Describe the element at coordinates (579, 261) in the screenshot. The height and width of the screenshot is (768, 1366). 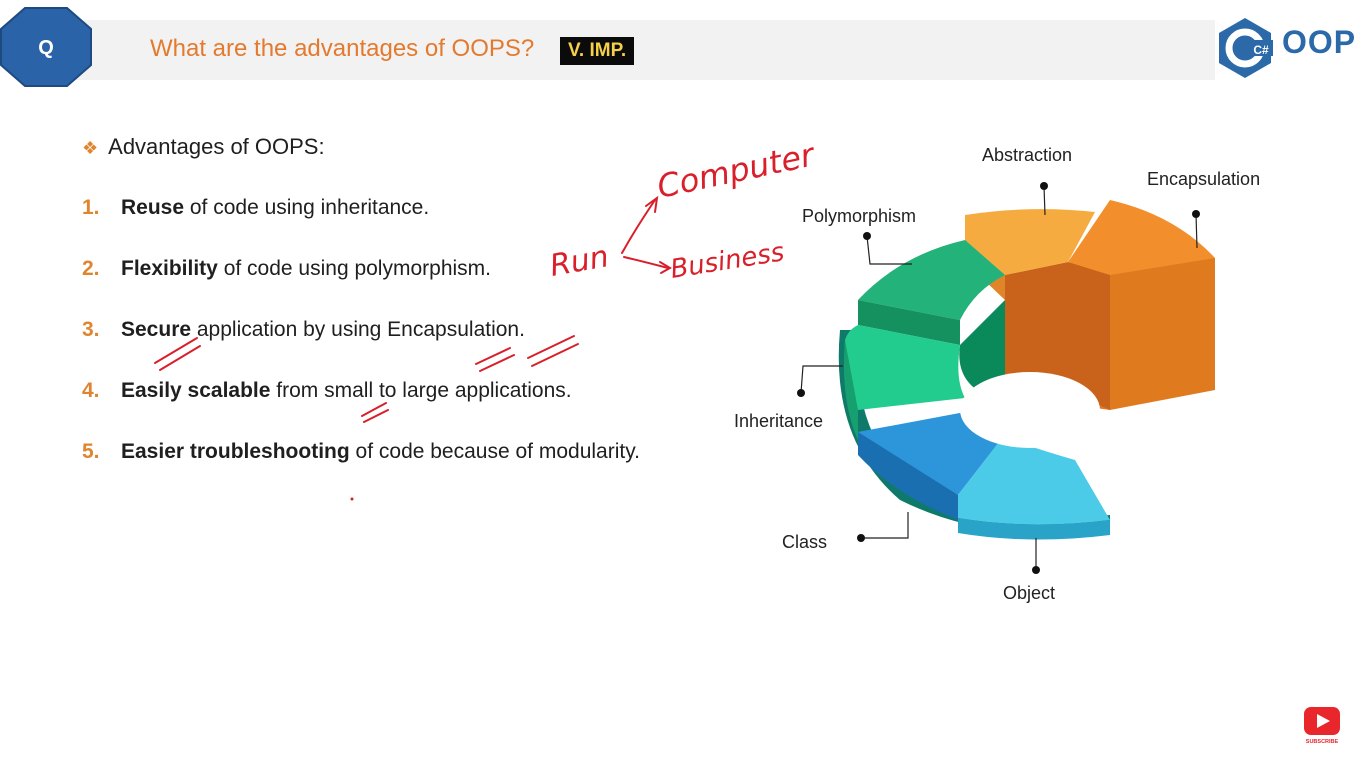
I see `annotation-run: Run` at that location.